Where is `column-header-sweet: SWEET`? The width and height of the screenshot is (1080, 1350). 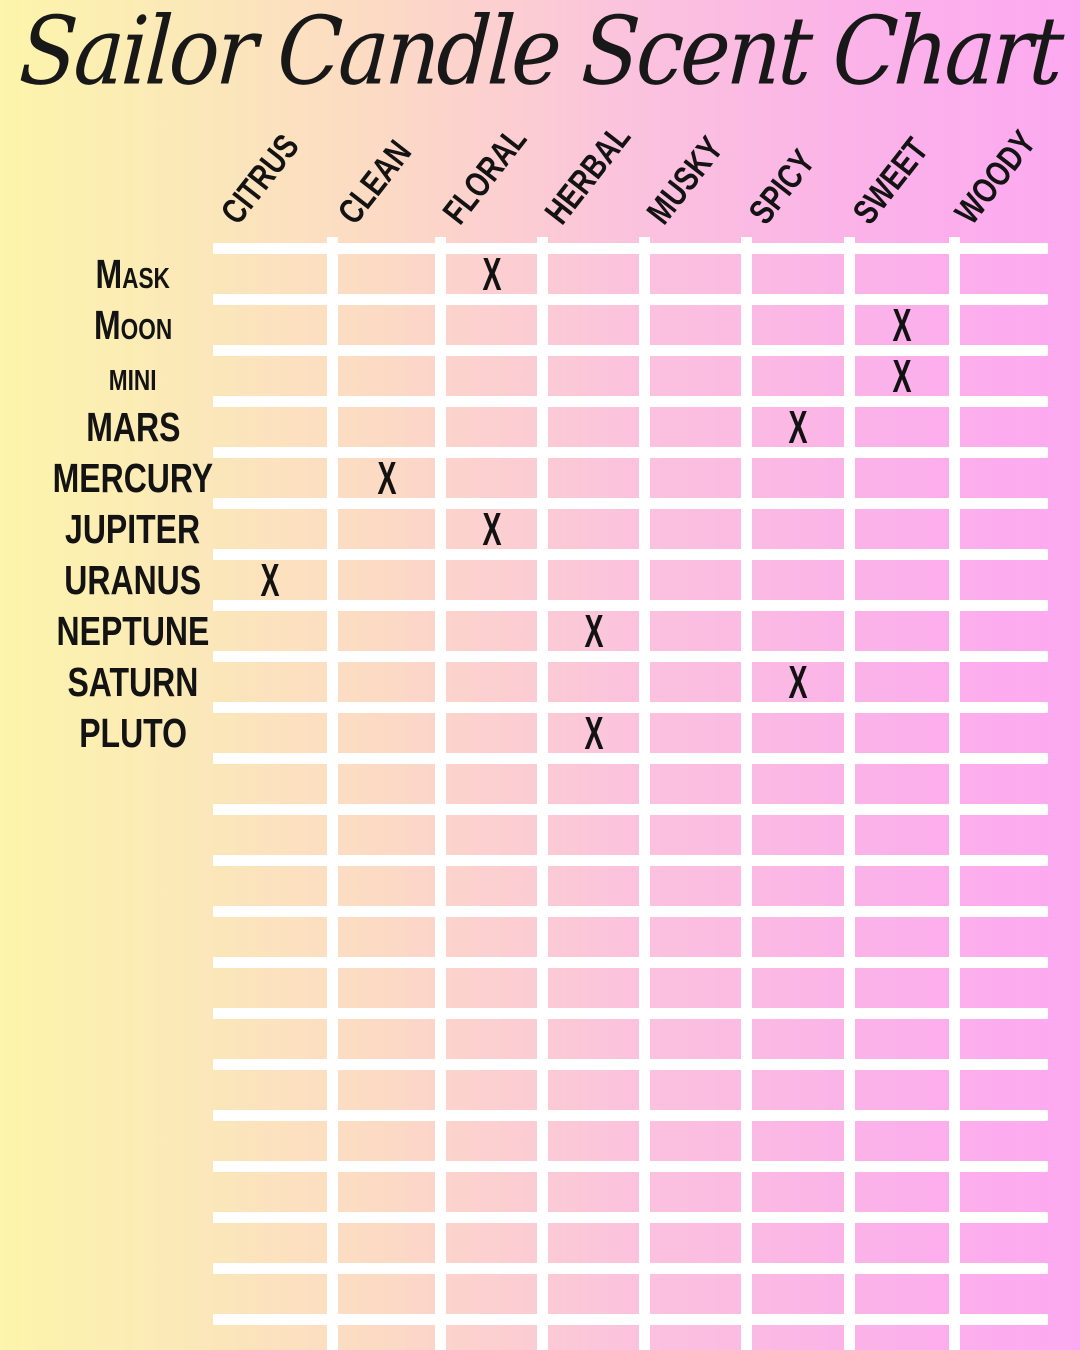 column-header-sweet: SWEET is located at coordinates (890, 181).